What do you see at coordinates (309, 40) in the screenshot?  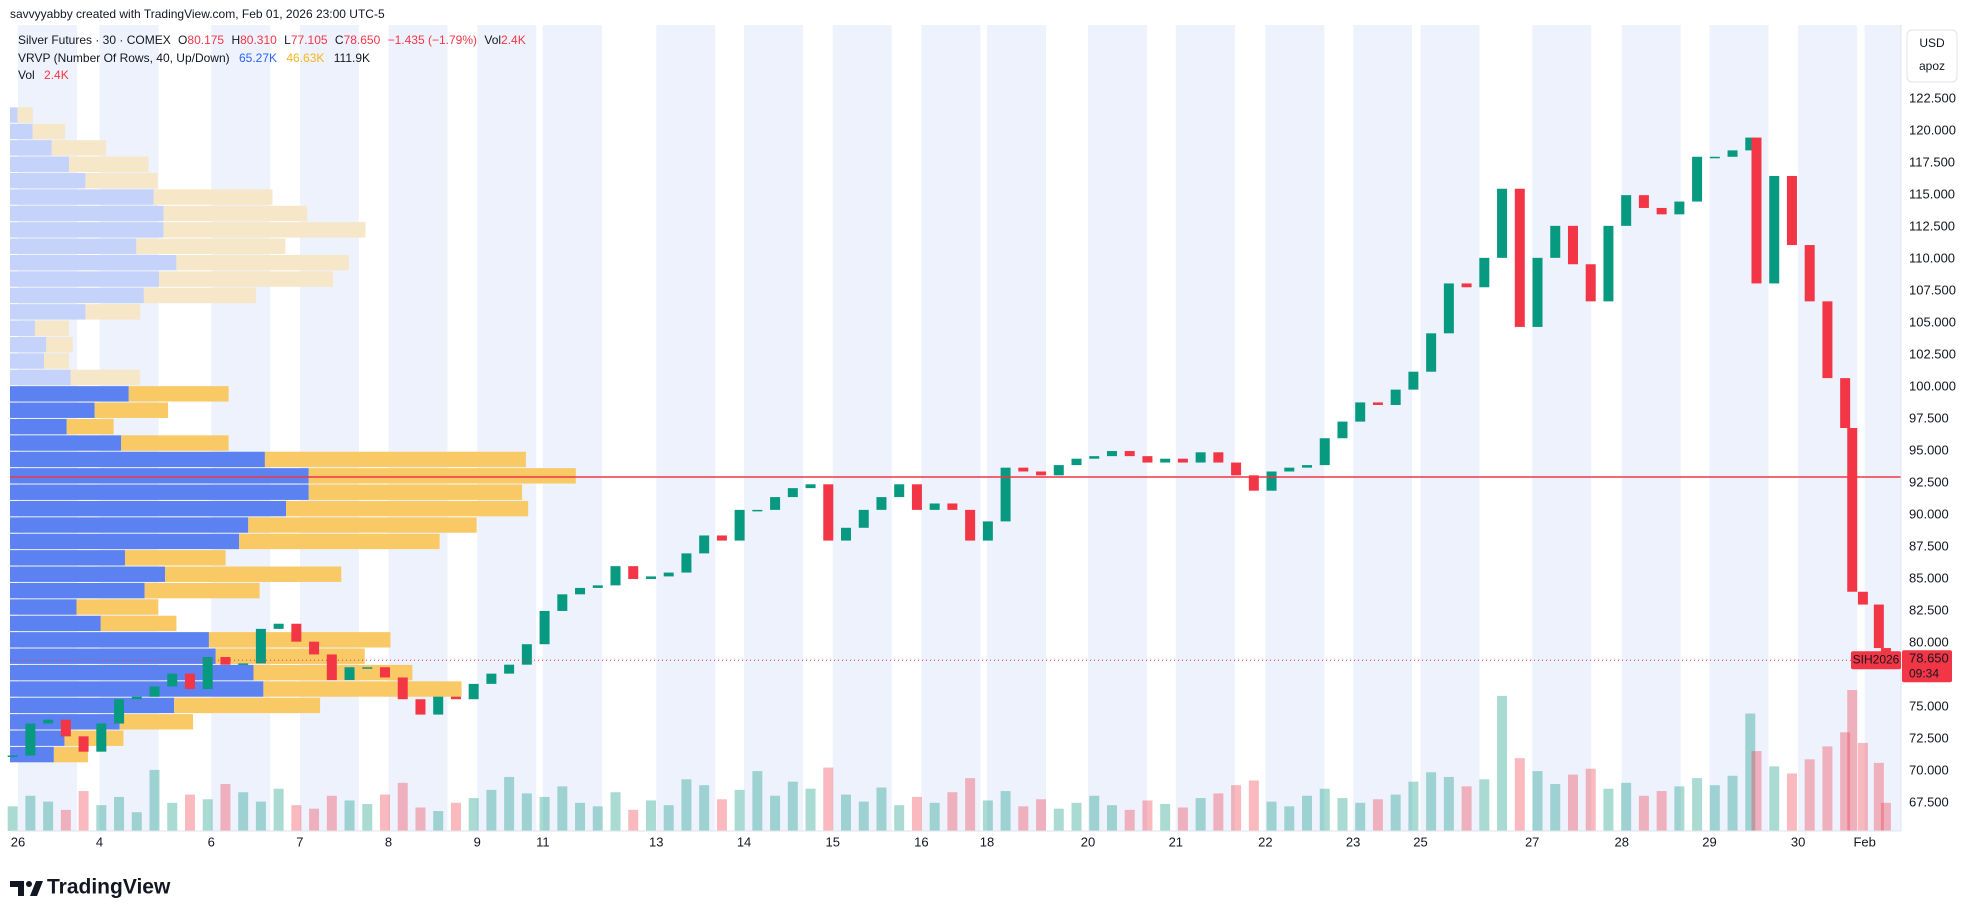 I see `low: 77.105` at bounding box center [309, 40].